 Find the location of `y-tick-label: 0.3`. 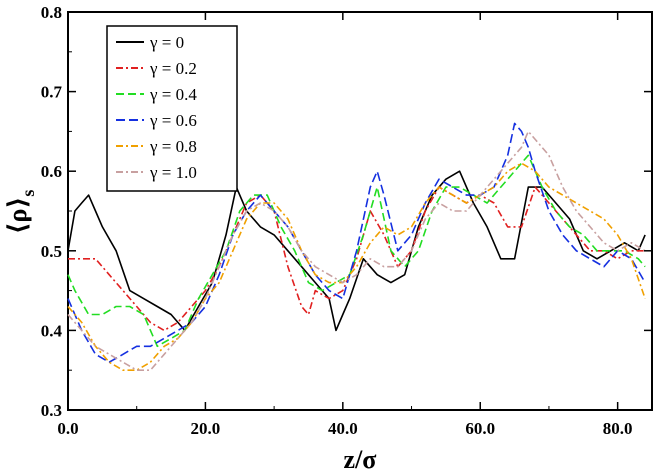

y-tick-label: 0.3 is located at coordinates (51, 410).